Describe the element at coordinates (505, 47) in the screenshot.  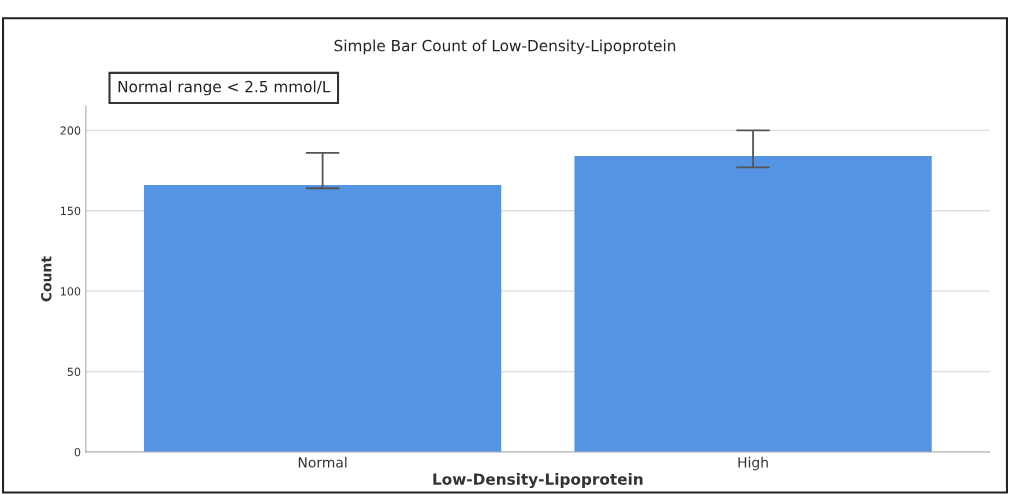
I see `chart-title: Simple Bar Count of Low-Density-Lipoprotein` at that location.